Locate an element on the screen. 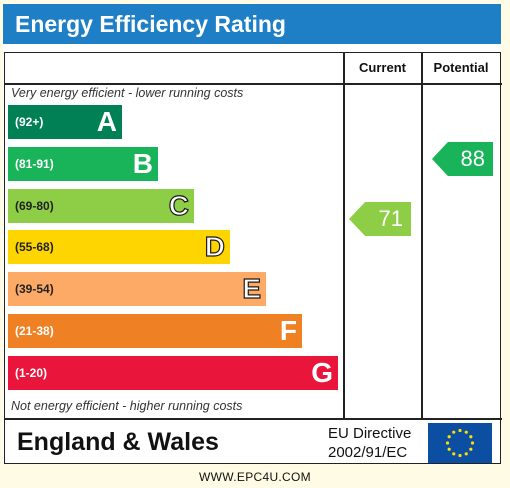 The width and height of the screenshot is (510, 488). band-range: (1-20) is located at coordinates (31, 372).